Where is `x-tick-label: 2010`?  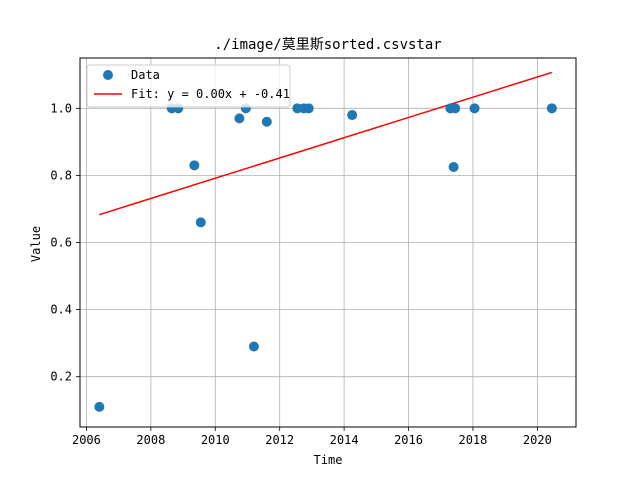 x-tick-label: 2010 is located at coordinates (215, 440).